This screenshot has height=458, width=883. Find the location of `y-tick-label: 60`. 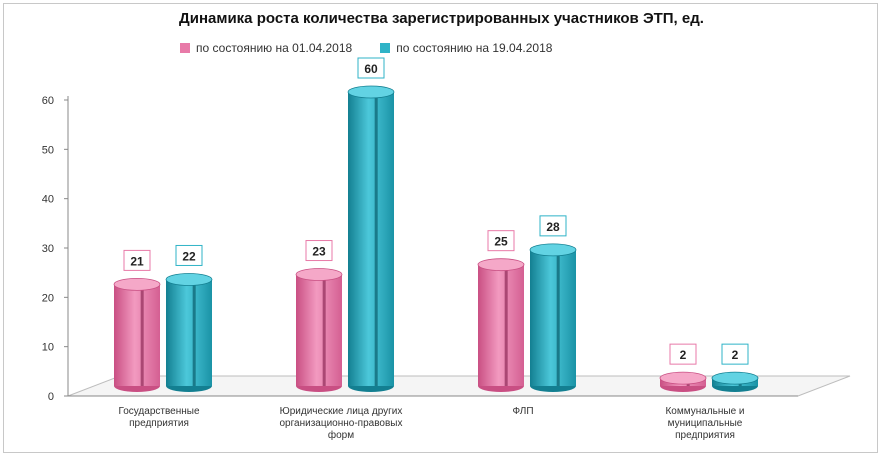

y-tick-label: 60 is located at coordinates (48, 101).